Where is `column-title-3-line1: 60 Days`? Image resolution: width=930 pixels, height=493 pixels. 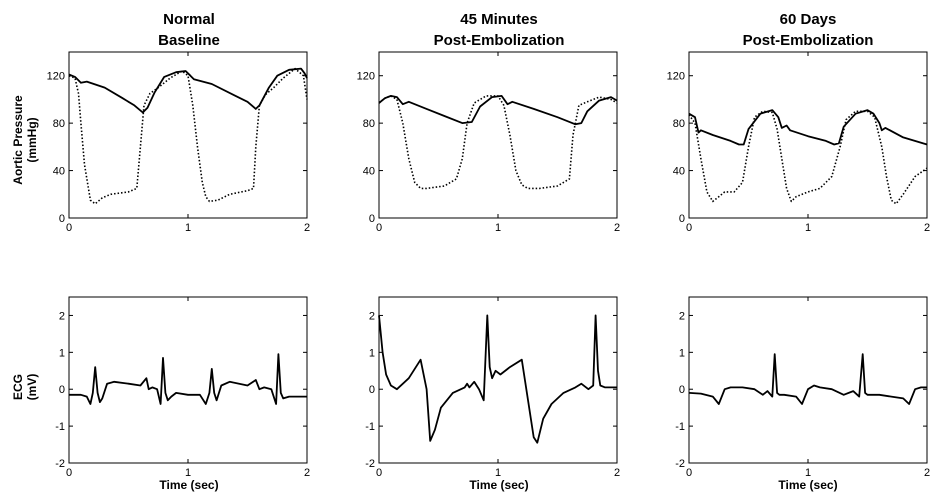
column-title-3-line1: 60 Days is located at coordinates (808, 19).